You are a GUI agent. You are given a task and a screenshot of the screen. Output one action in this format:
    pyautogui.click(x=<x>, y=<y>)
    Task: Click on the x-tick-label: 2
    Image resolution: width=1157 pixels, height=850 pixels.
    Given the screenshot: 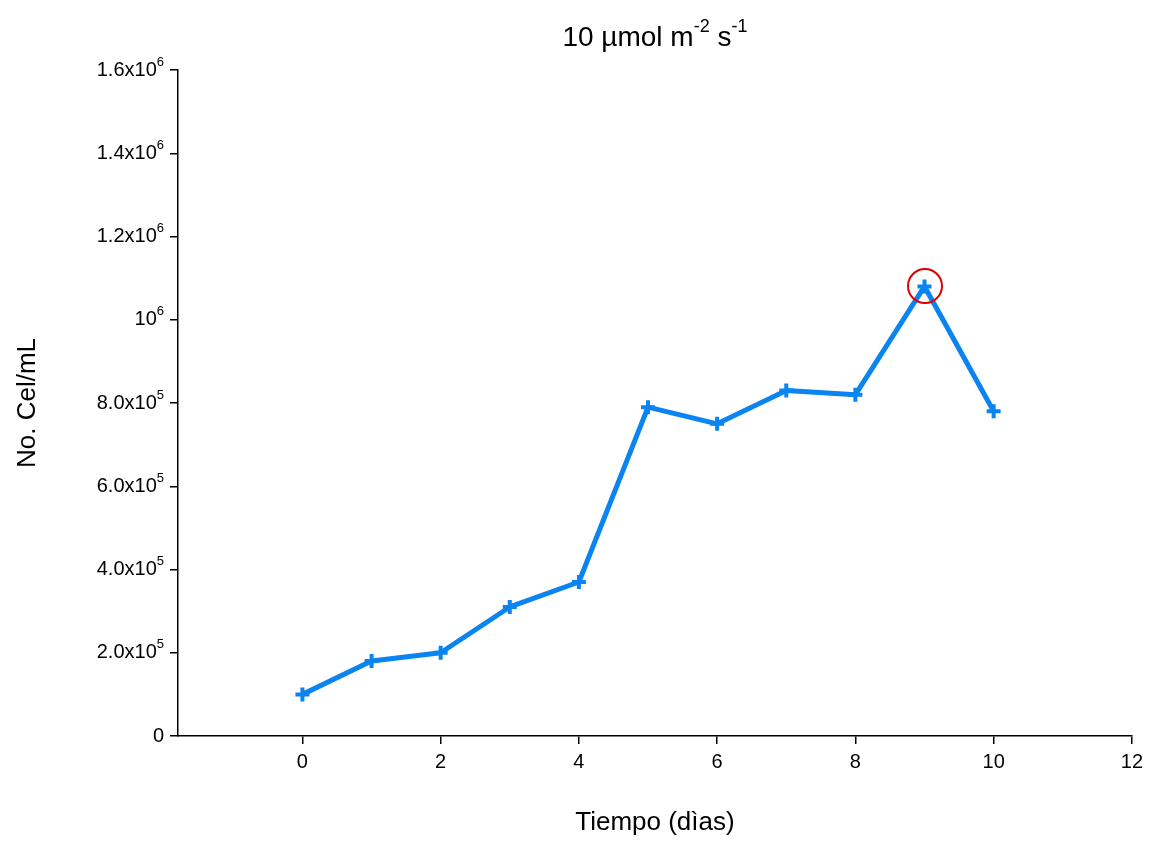 What is the action you would take?
    pyautogui.click(x=441, y=760)
    